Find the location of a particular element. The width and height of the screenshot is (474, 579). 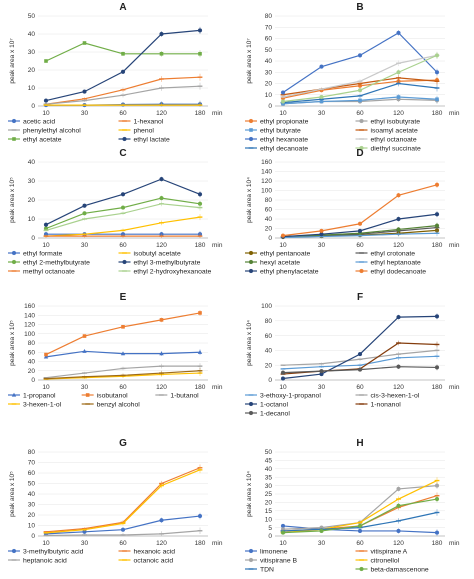

legend-entry: phenylethyl alcohol is located at coordinates (44, 130).